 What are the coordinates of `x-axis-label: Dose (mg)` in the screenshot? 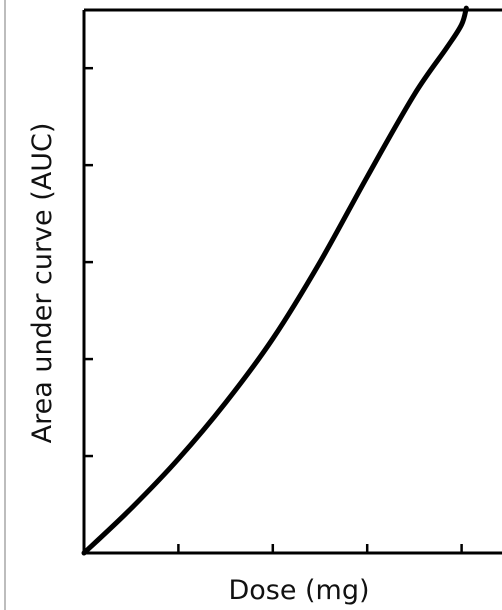 It's located at (298, 590).